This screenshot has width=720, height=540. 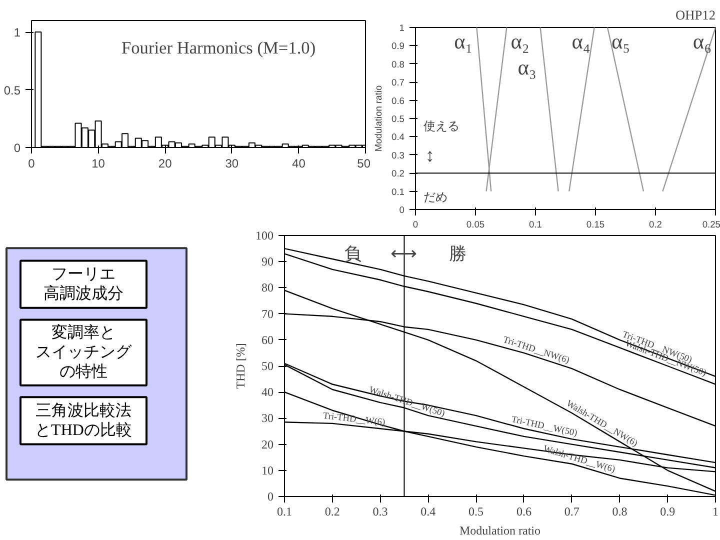 I want to click on y-tick-label: 0.8, so click(x=398, y=64).